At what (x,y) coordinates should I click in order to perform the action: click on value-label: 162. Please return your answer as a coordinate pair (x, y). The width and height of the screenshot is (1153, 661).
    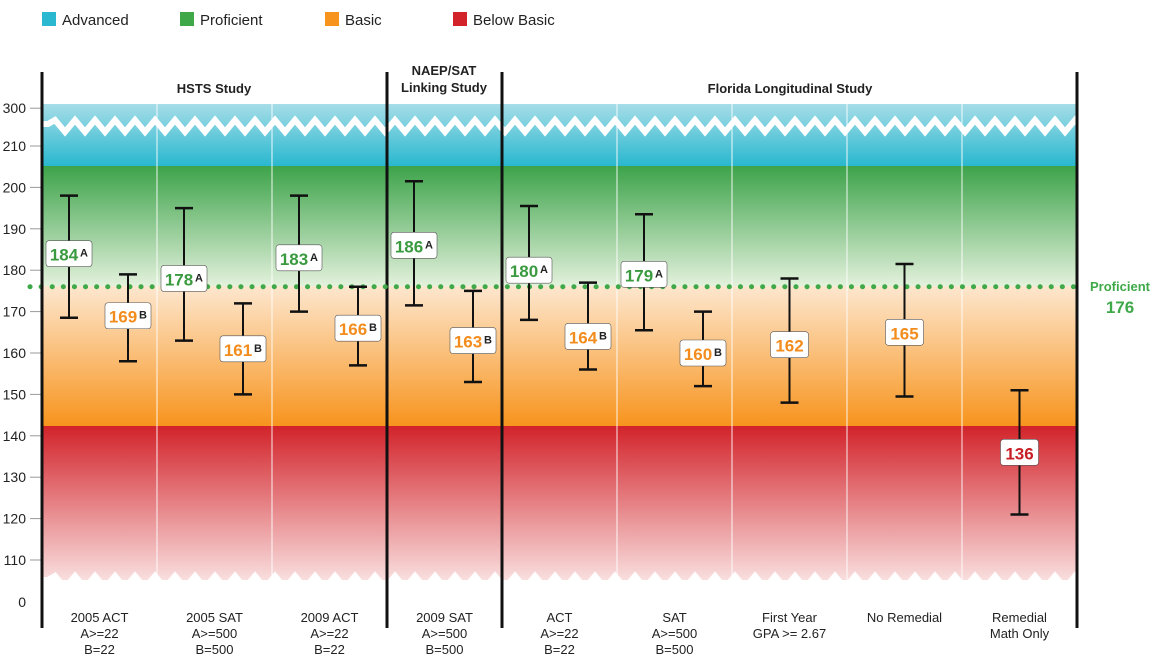
    Looking at the image, I should click on (789, 346).